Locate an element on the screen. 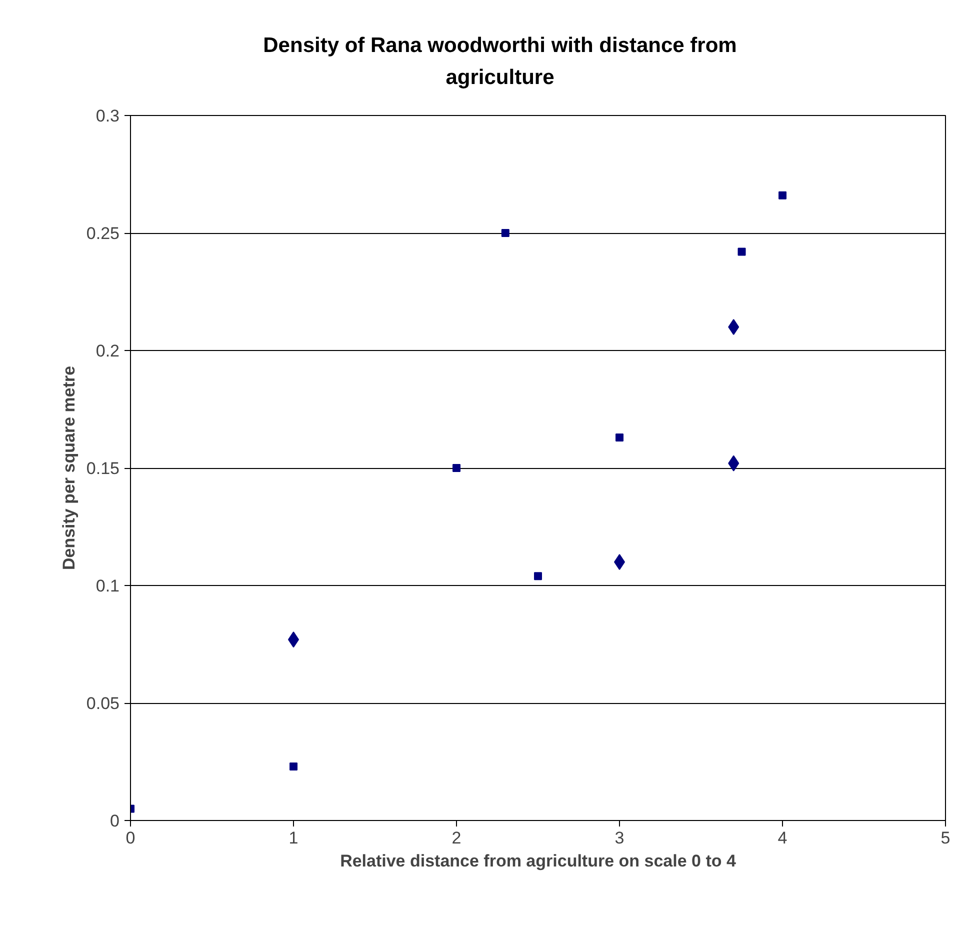  y-tick-label: 0.15 is located at coordinates (103, 468).